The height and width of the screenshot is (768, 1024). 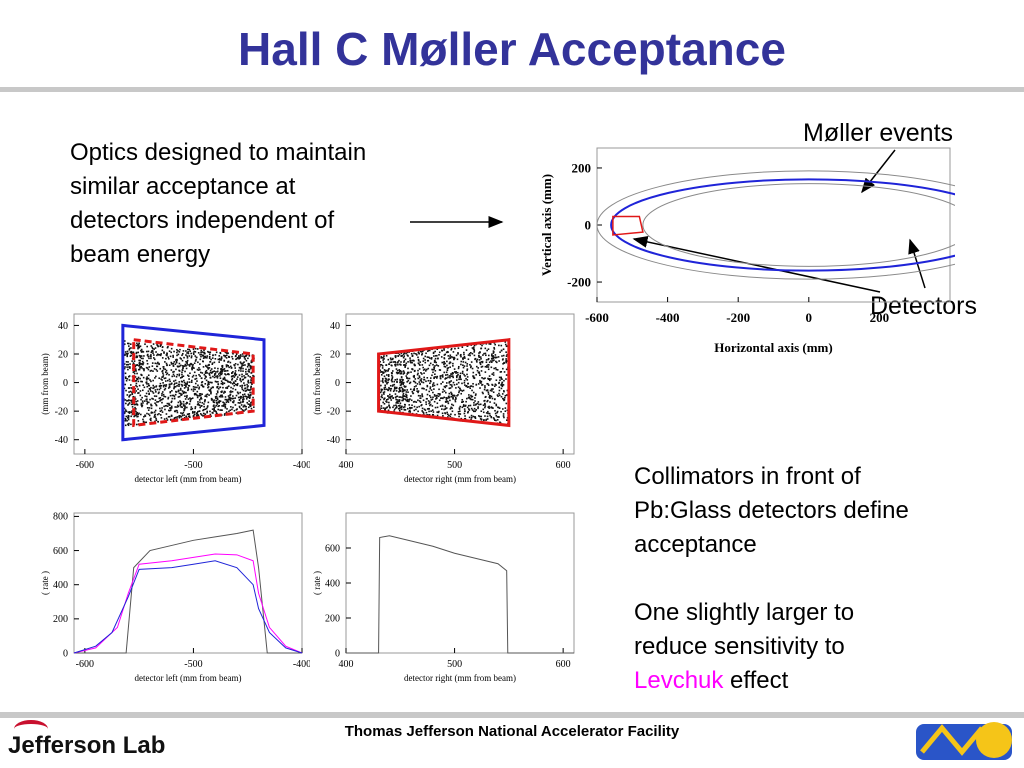 I want to click on y-tick-label: -40, so click(x=61, y=440).